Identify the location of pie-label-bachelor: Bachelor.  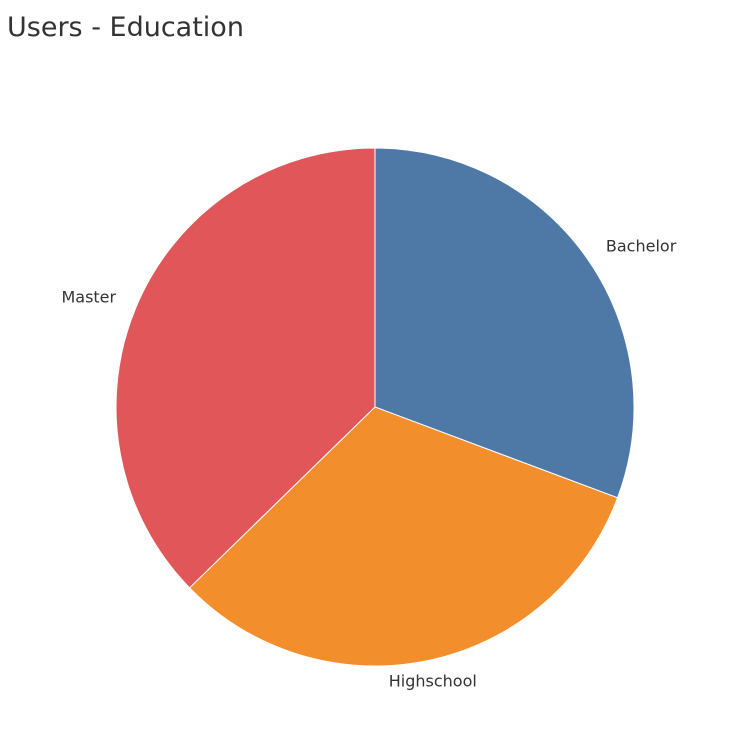
(641, 245).